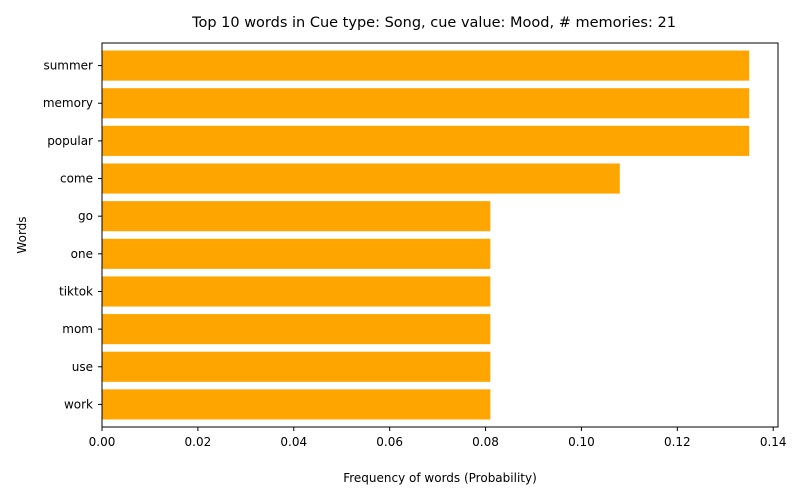 Image resolution: width=800 pixels, height=500 pixels. I want to click on x-axis-ticks: 0.00 0.02 0.04 0.06 0.08 0.10 0.12 0.14, so click(438, 438).